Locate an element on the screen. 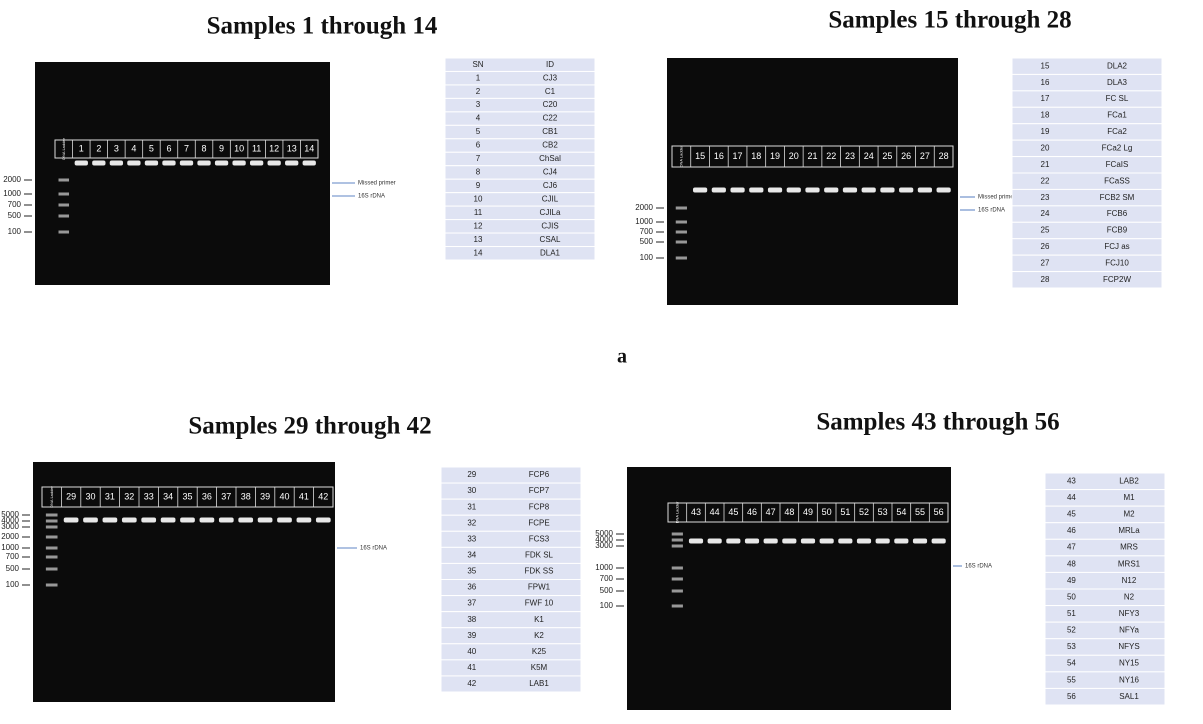 The width and height of the screenshot is (1203, 724). lane-number: 33 is located at coordinates (149, 496).